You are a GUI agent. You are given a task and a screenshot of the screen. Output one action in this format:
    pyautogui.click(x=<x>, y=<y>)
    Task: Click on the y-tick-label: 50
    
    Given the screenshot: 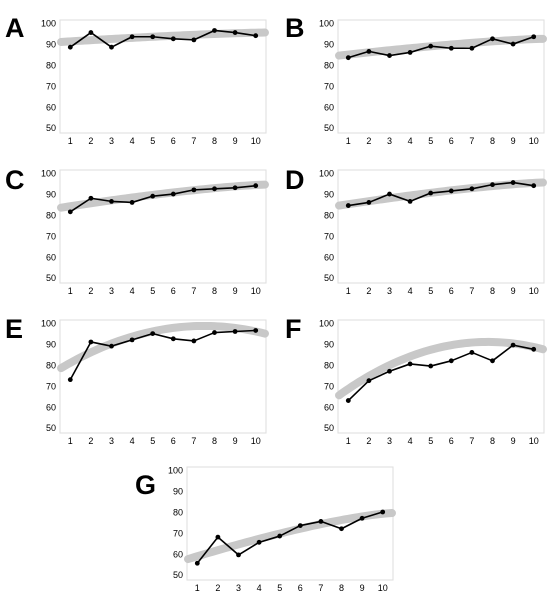 What is the action you would take?
    pyautogui.click(x=329, y=278)
    